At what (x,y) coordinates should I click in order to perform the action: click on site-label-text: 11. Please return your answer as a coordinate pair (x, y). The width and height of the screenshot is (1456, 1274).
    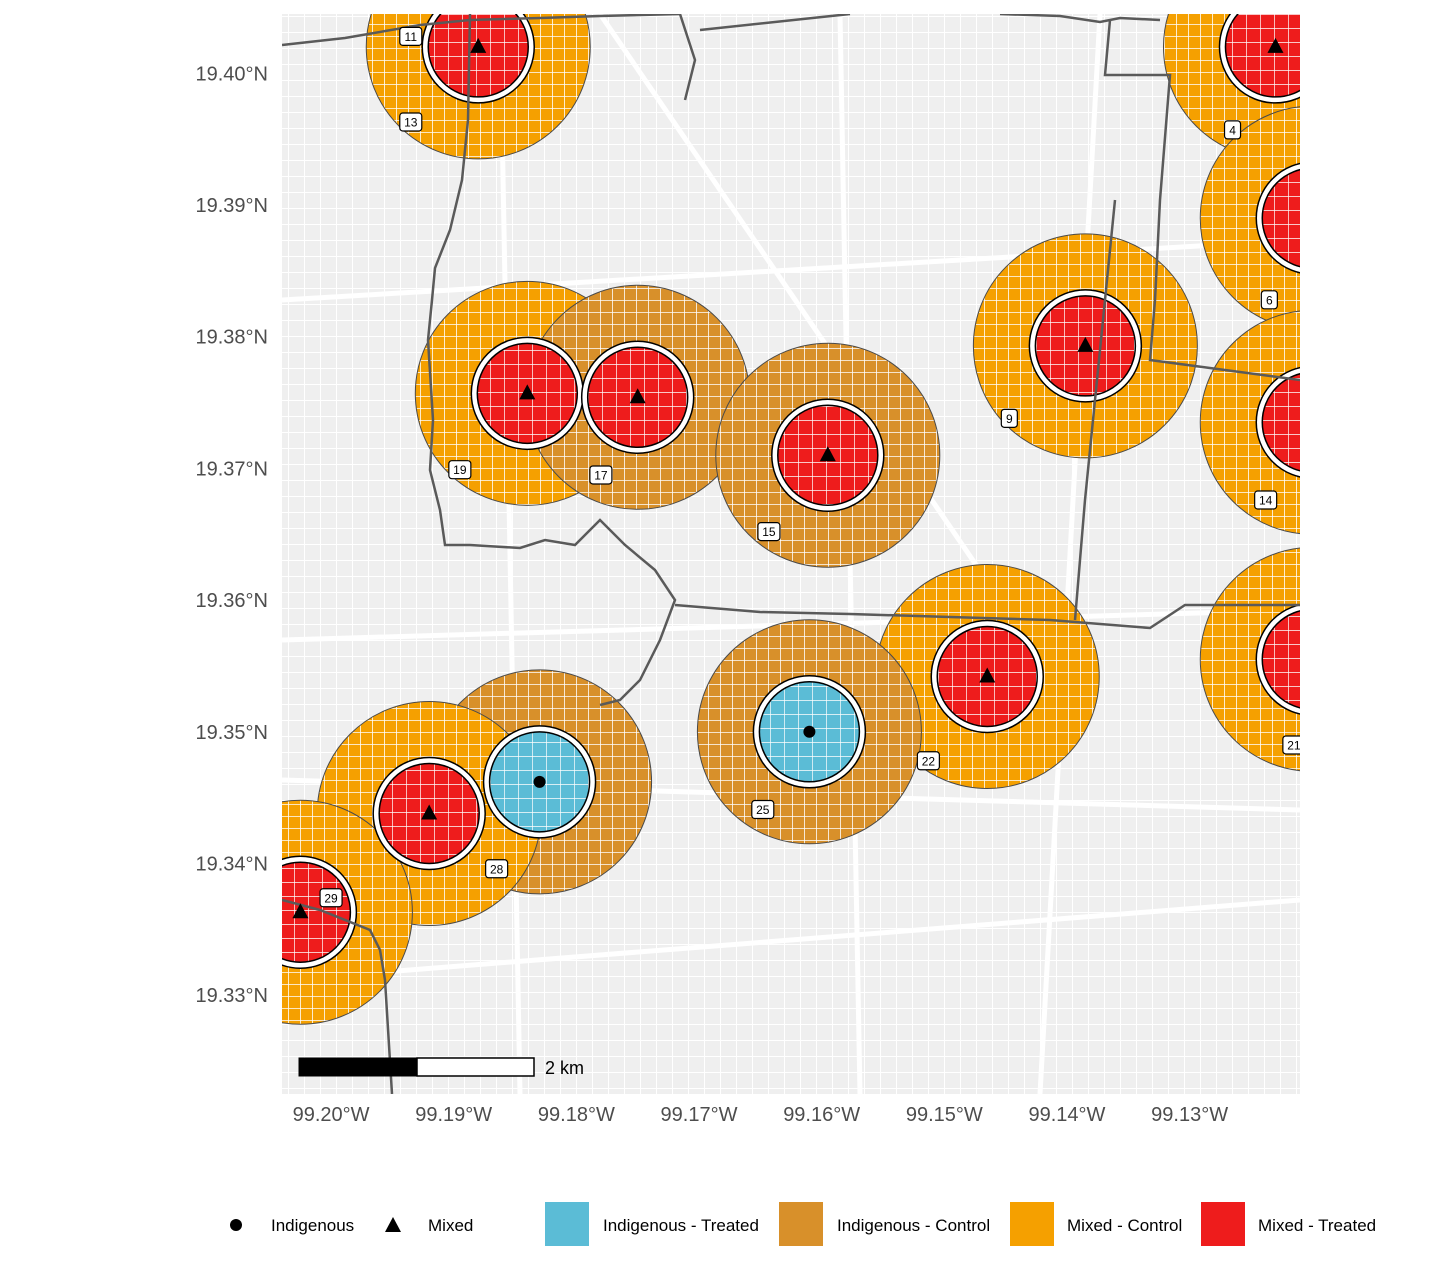
    Looking at the image, I should click on (411, 37).